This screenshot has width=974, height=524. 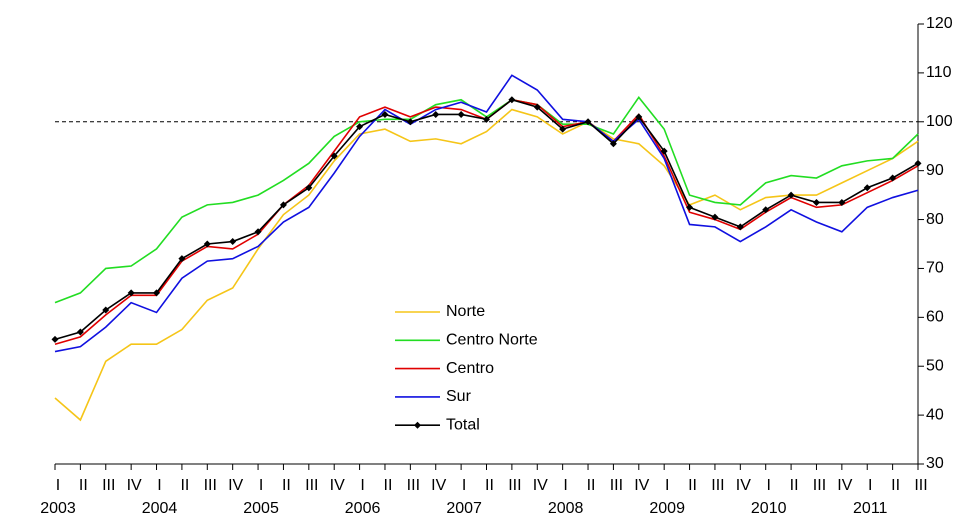 What do you see at coordinates (935, 463) in the screenshot?
I see `y-tick-label: 30` at bounding box center [935, 463].